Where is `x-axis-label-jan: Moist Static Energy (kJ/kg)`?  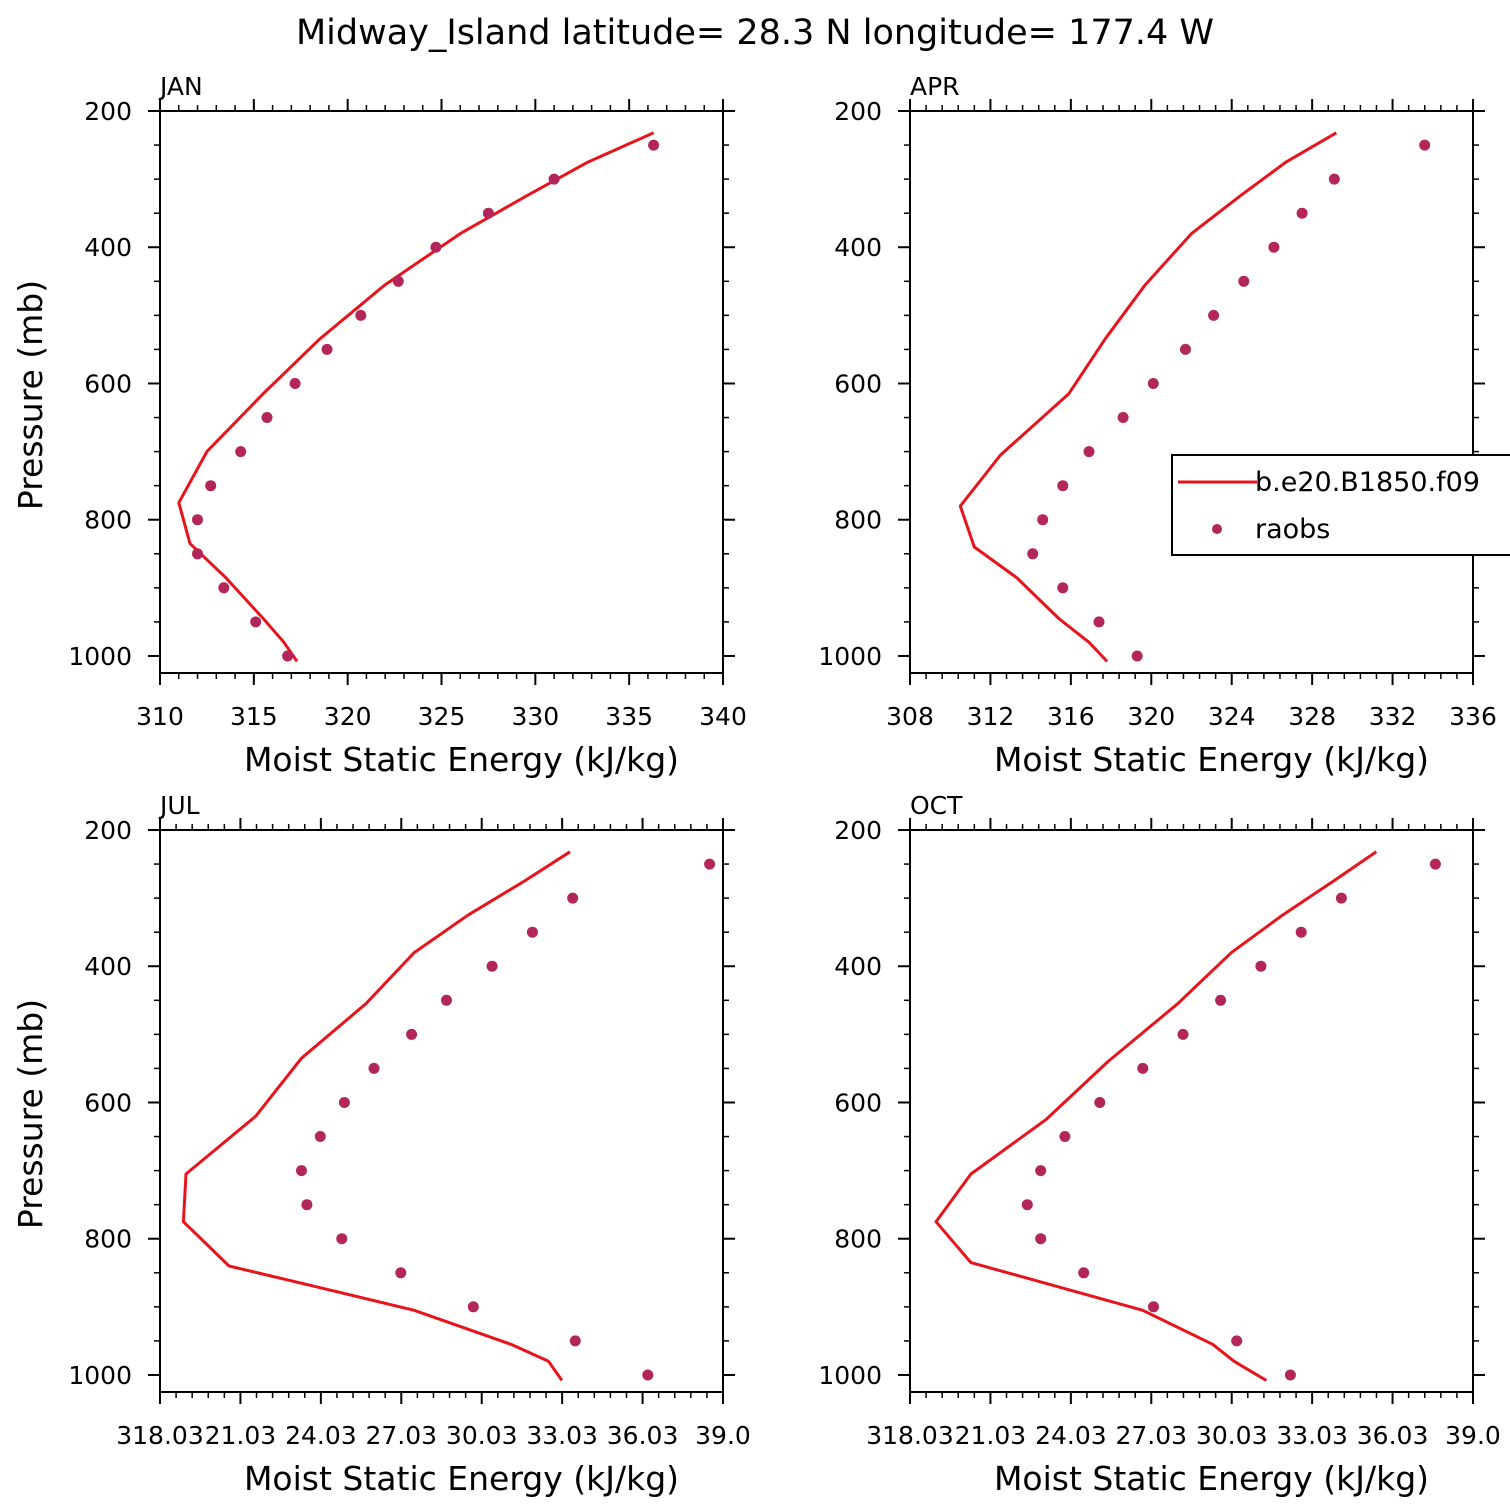 x-axis-label-jan: Moist Static Energy (kJ/kg) is located at coordinates (461, 759).